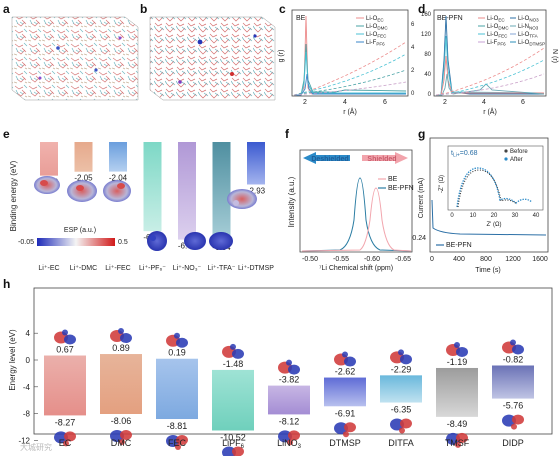  Describe the element at coordinates (36, 447) in the screenshot. I see `watermark: 大城研究` at that location.